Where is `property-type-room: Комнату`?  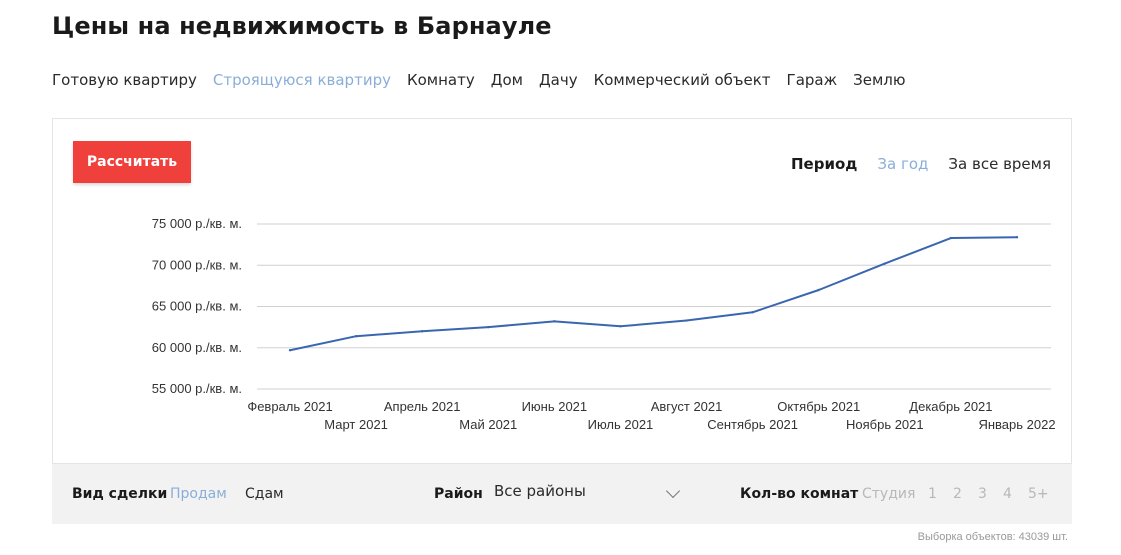 property-type-room: Комнату is located at coordinates (440, 80).